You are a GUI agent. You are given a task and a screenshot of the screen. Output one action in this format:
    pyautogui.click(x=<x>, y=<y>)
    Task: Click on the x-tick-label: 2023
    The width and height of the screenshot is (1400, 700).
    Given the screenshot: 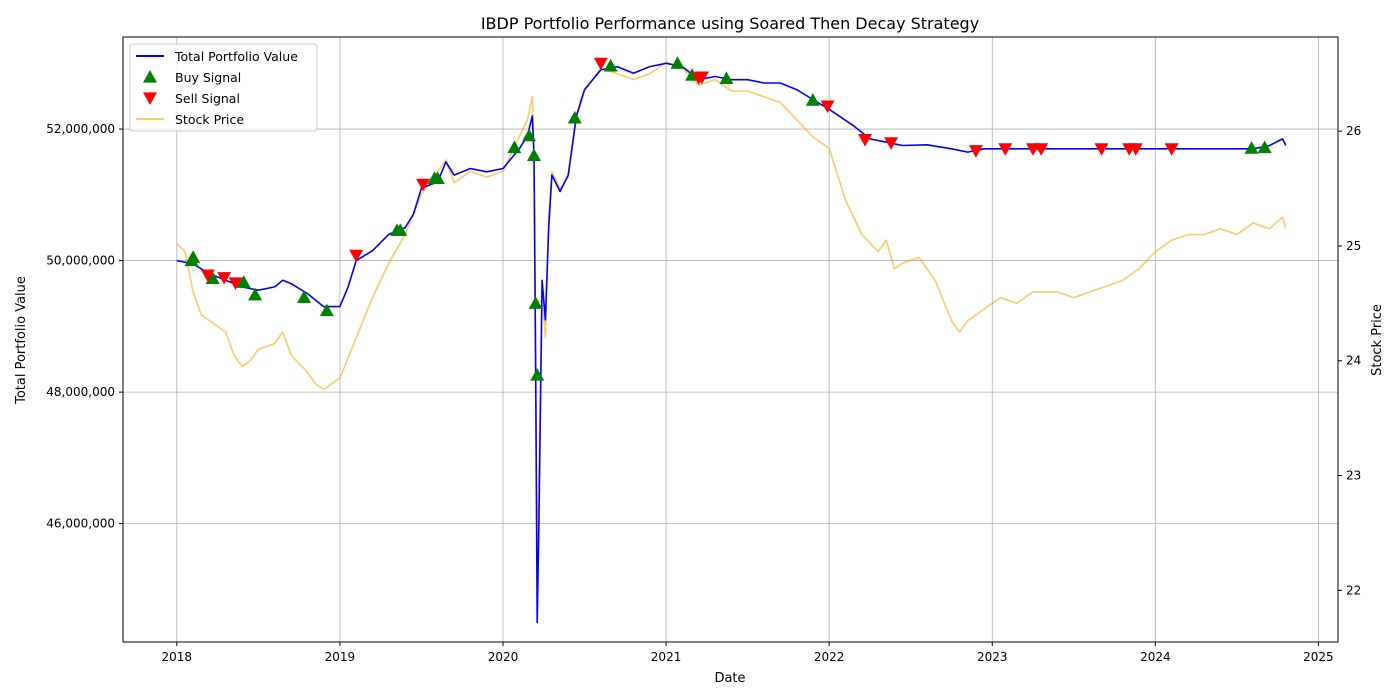 What is the action you would take?
    pyautogui.click(x=992, y=657)
    